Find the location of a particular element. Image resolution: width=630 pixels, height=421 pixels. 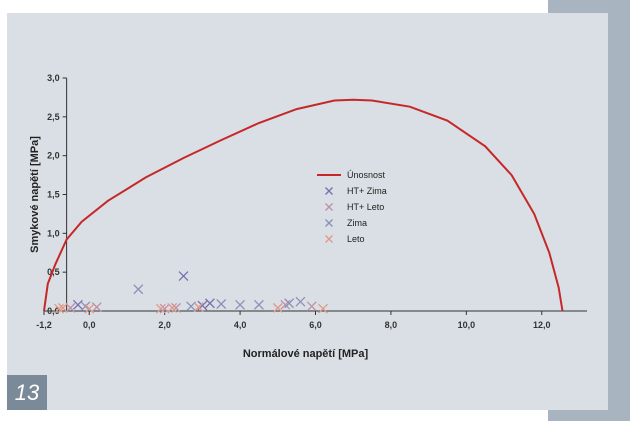

figure-number-badge: 13 is located at coordinates (27, 392).